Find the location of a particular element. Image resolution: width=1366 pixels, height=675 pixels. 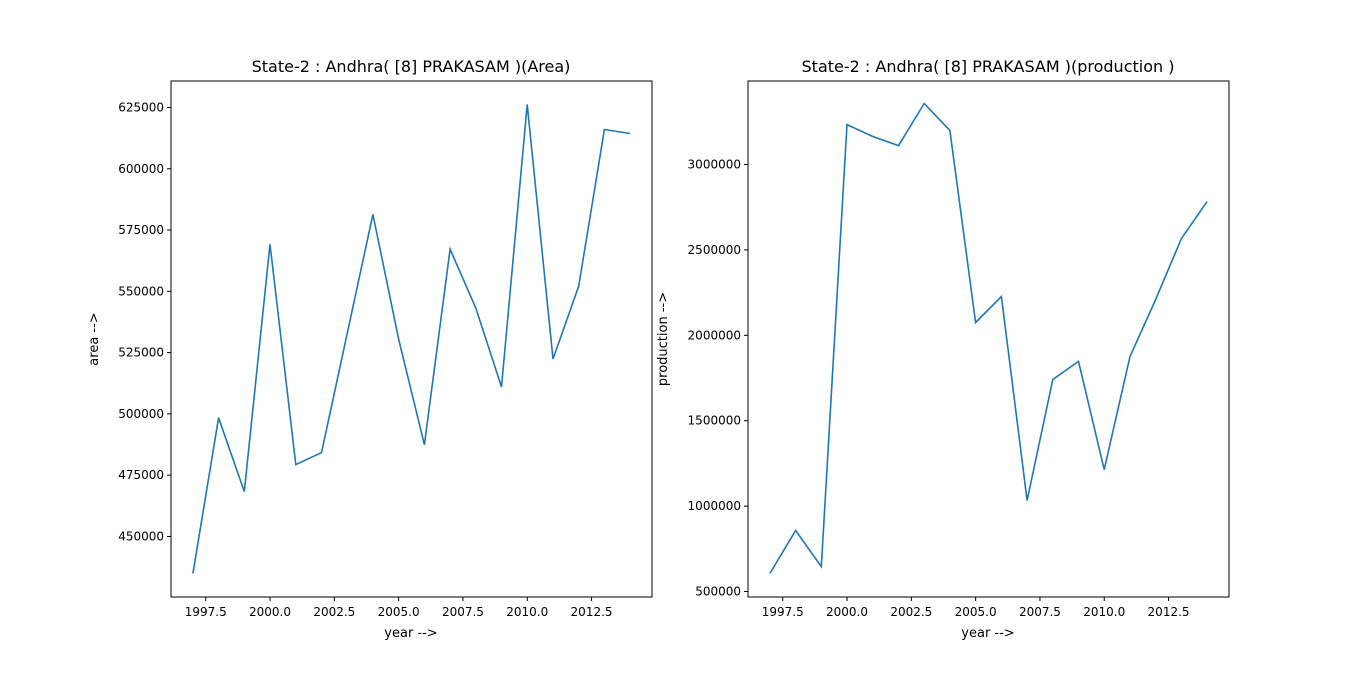

production-y-tick-label: 2500000 is located at coordinates (714, 250).